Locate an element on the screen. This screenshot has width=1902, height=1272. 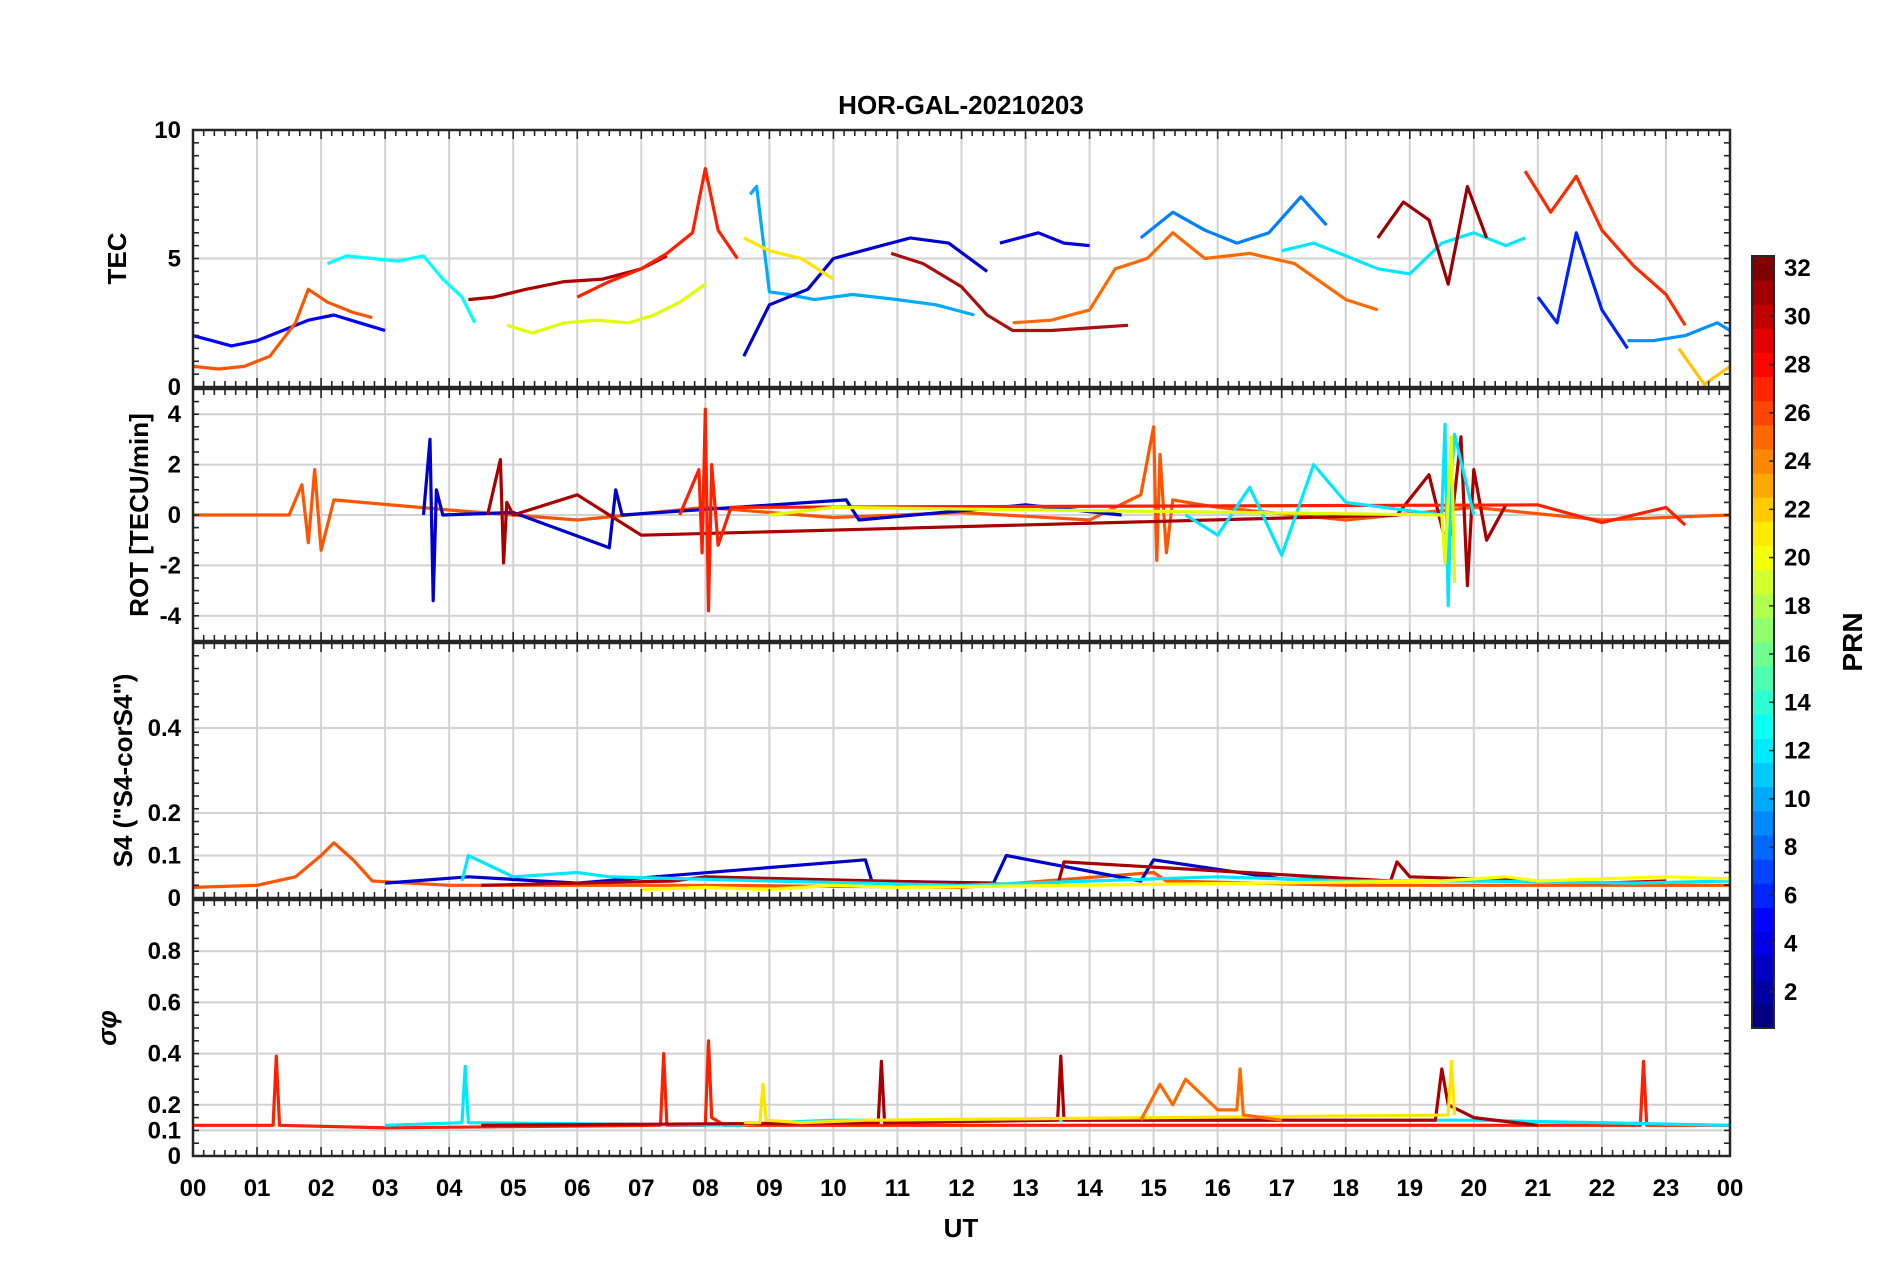
colorbar-box is located at coordinates (1763, 642).